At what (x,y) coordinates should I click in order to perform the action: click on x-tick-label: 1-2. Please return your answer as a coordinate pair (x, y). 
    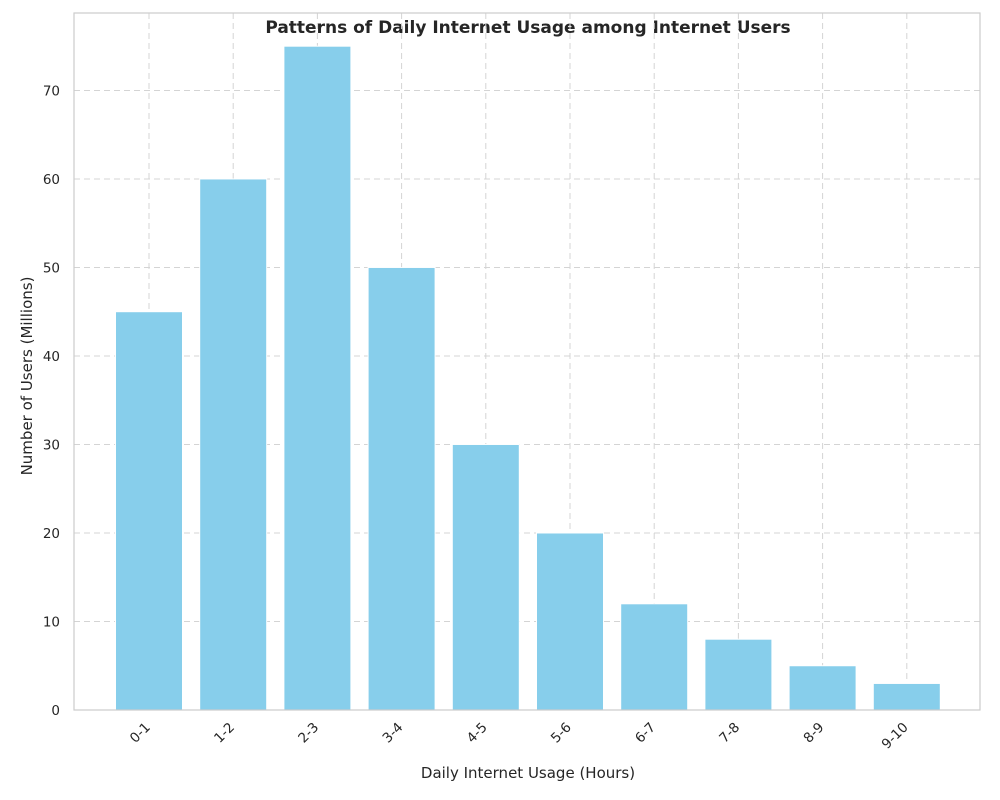
    Looking at the image, I should click on (224, 733).